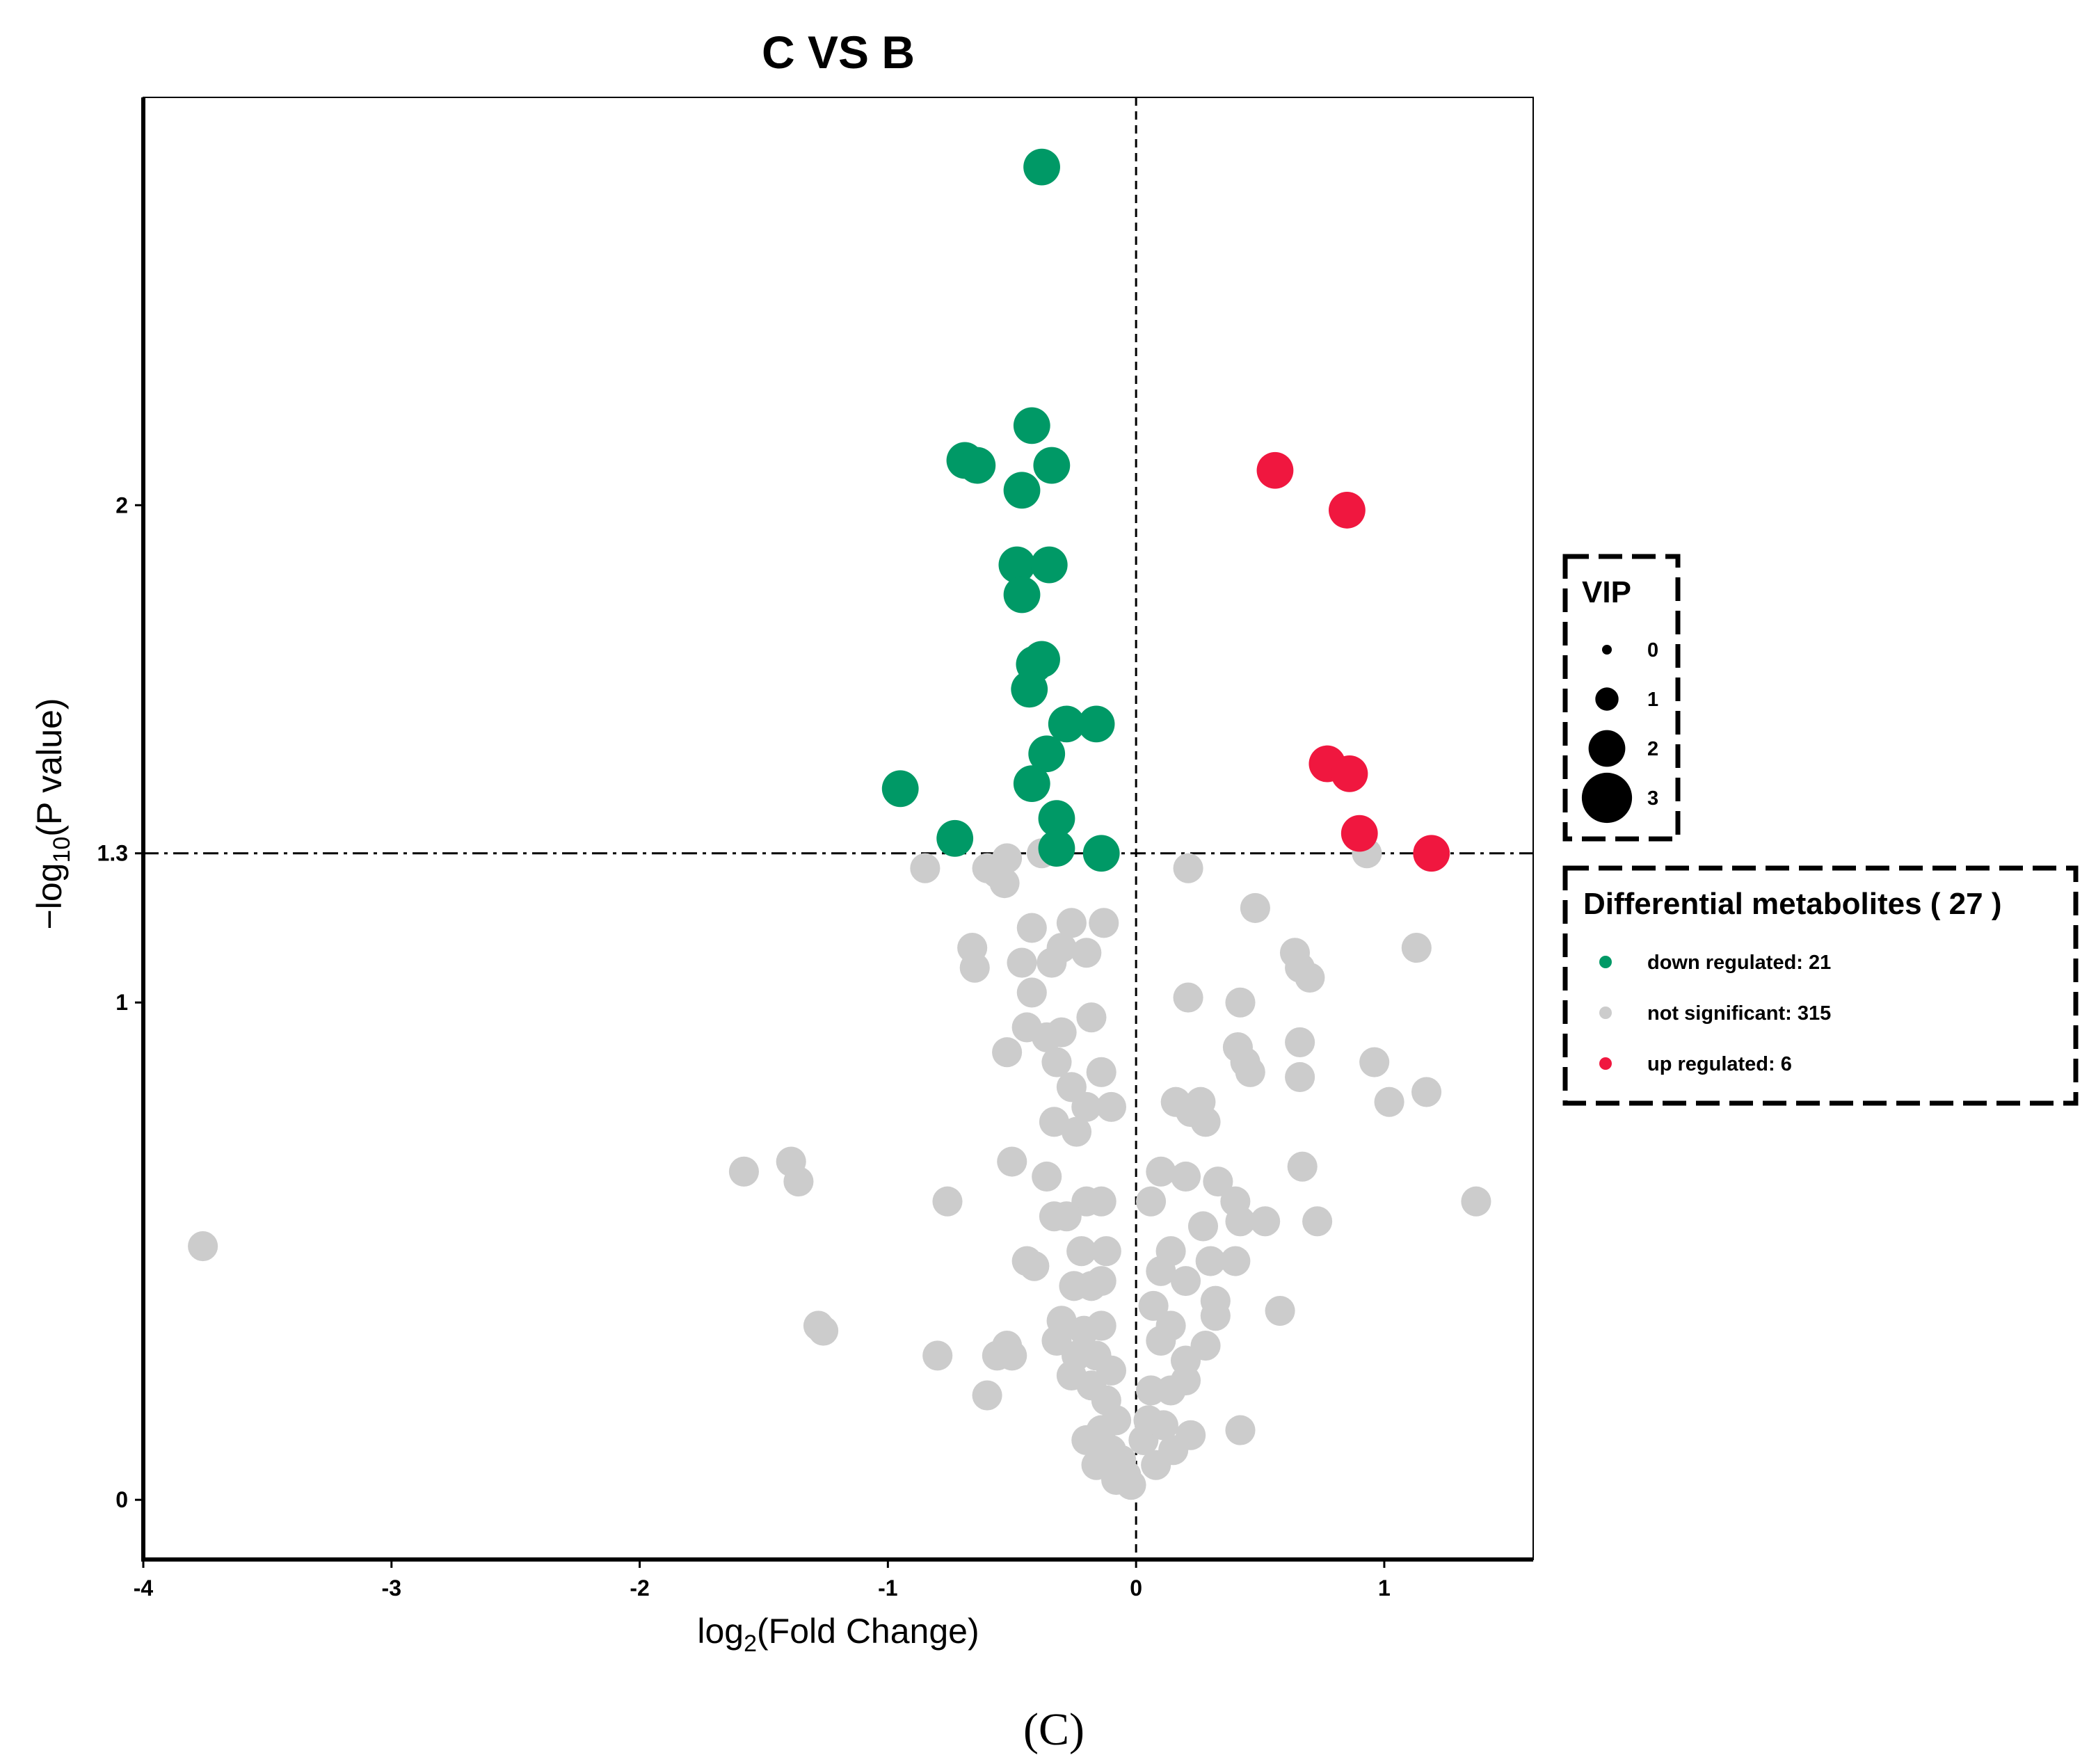 This screenshot has height=1764, width=2089. I want to click on x-axis-label-prefix: log, so click(720, 1631).